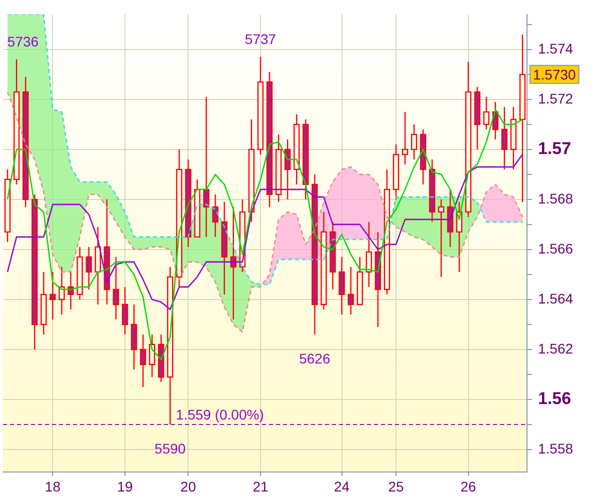 The image size is (600, 497). I want to click on y-tick-label: 1.558, so click(556, 448).